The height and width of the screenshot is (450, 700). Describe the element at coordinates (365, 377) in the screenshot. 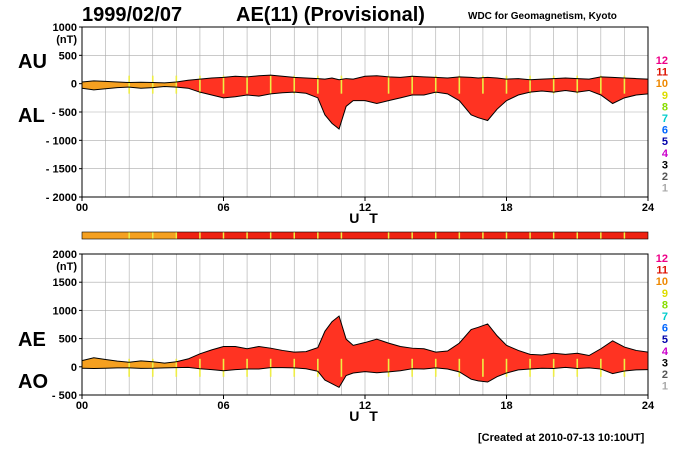

I see `series-line-ao` at that location.